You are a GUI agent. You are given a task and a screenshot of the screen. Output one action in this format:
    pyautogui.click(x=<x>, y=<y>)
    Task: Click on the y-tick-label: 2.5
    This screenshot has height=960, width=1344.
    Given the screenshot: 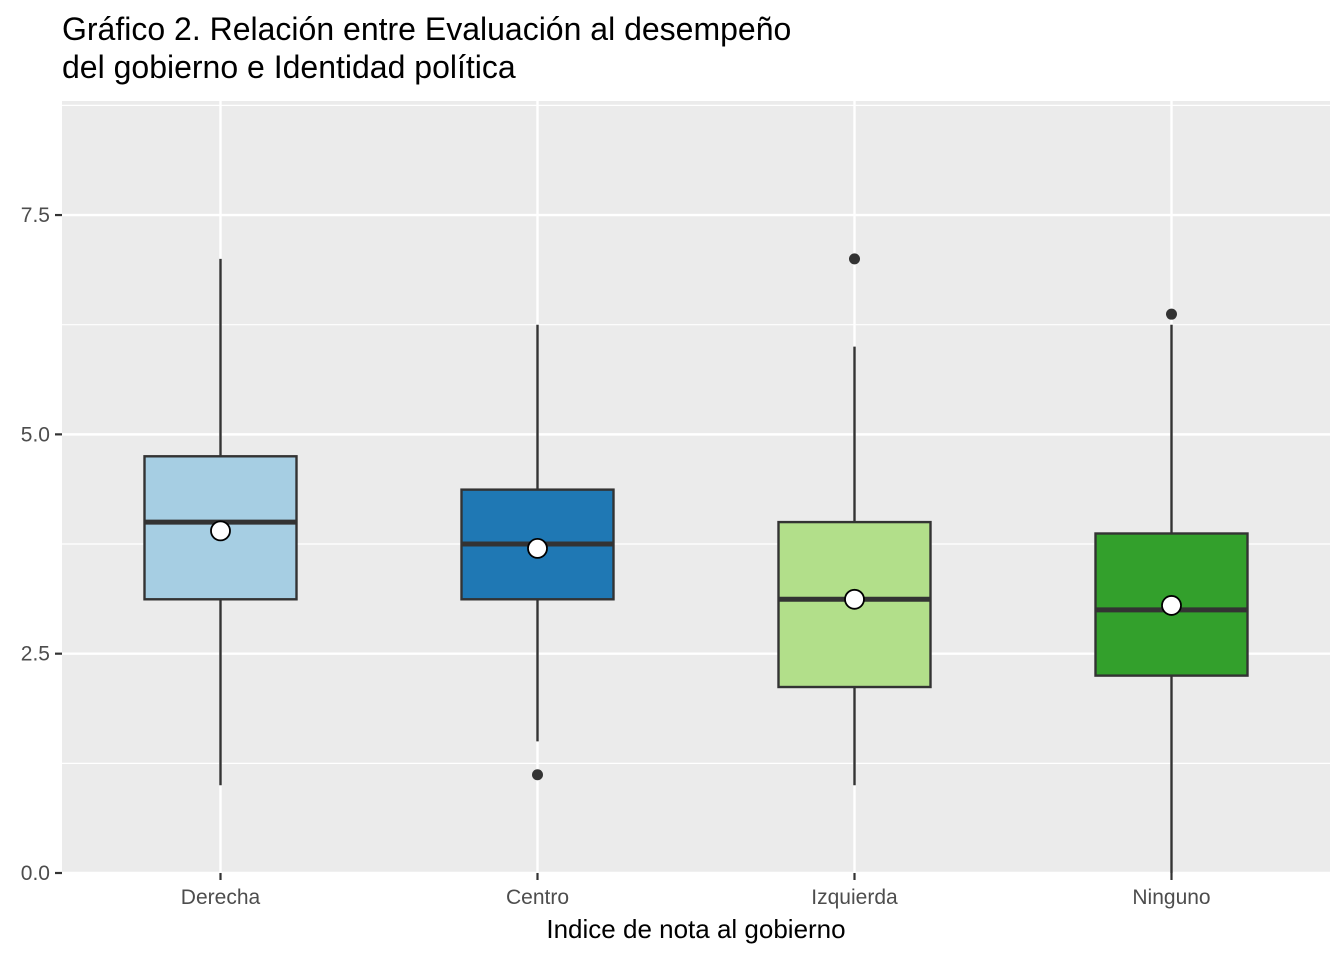 What is the action you would take?
    pyautogui.click(x=35, y=654)
    